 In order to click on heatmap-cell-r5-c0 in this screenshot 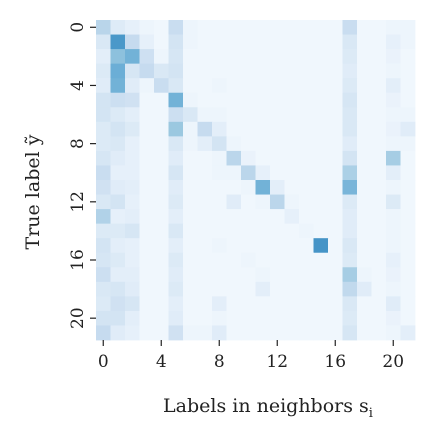, I will do `click(103, 100)`.